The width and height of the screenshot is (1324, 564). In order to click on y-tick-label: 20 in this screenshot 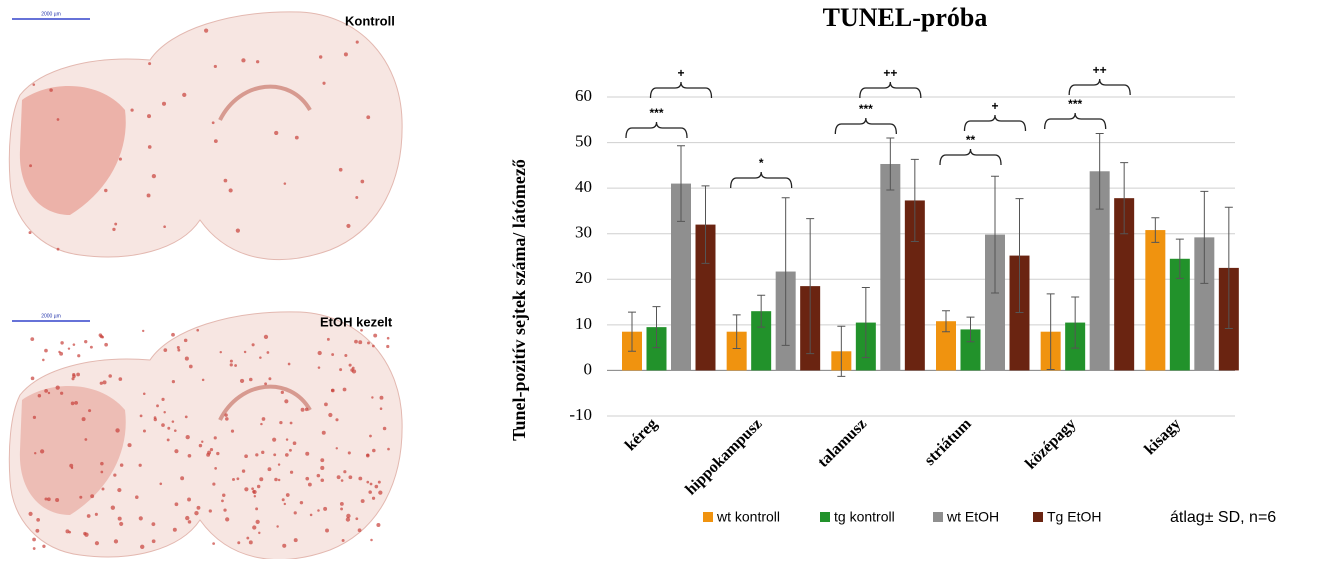, I will do `click(583, 277)`.